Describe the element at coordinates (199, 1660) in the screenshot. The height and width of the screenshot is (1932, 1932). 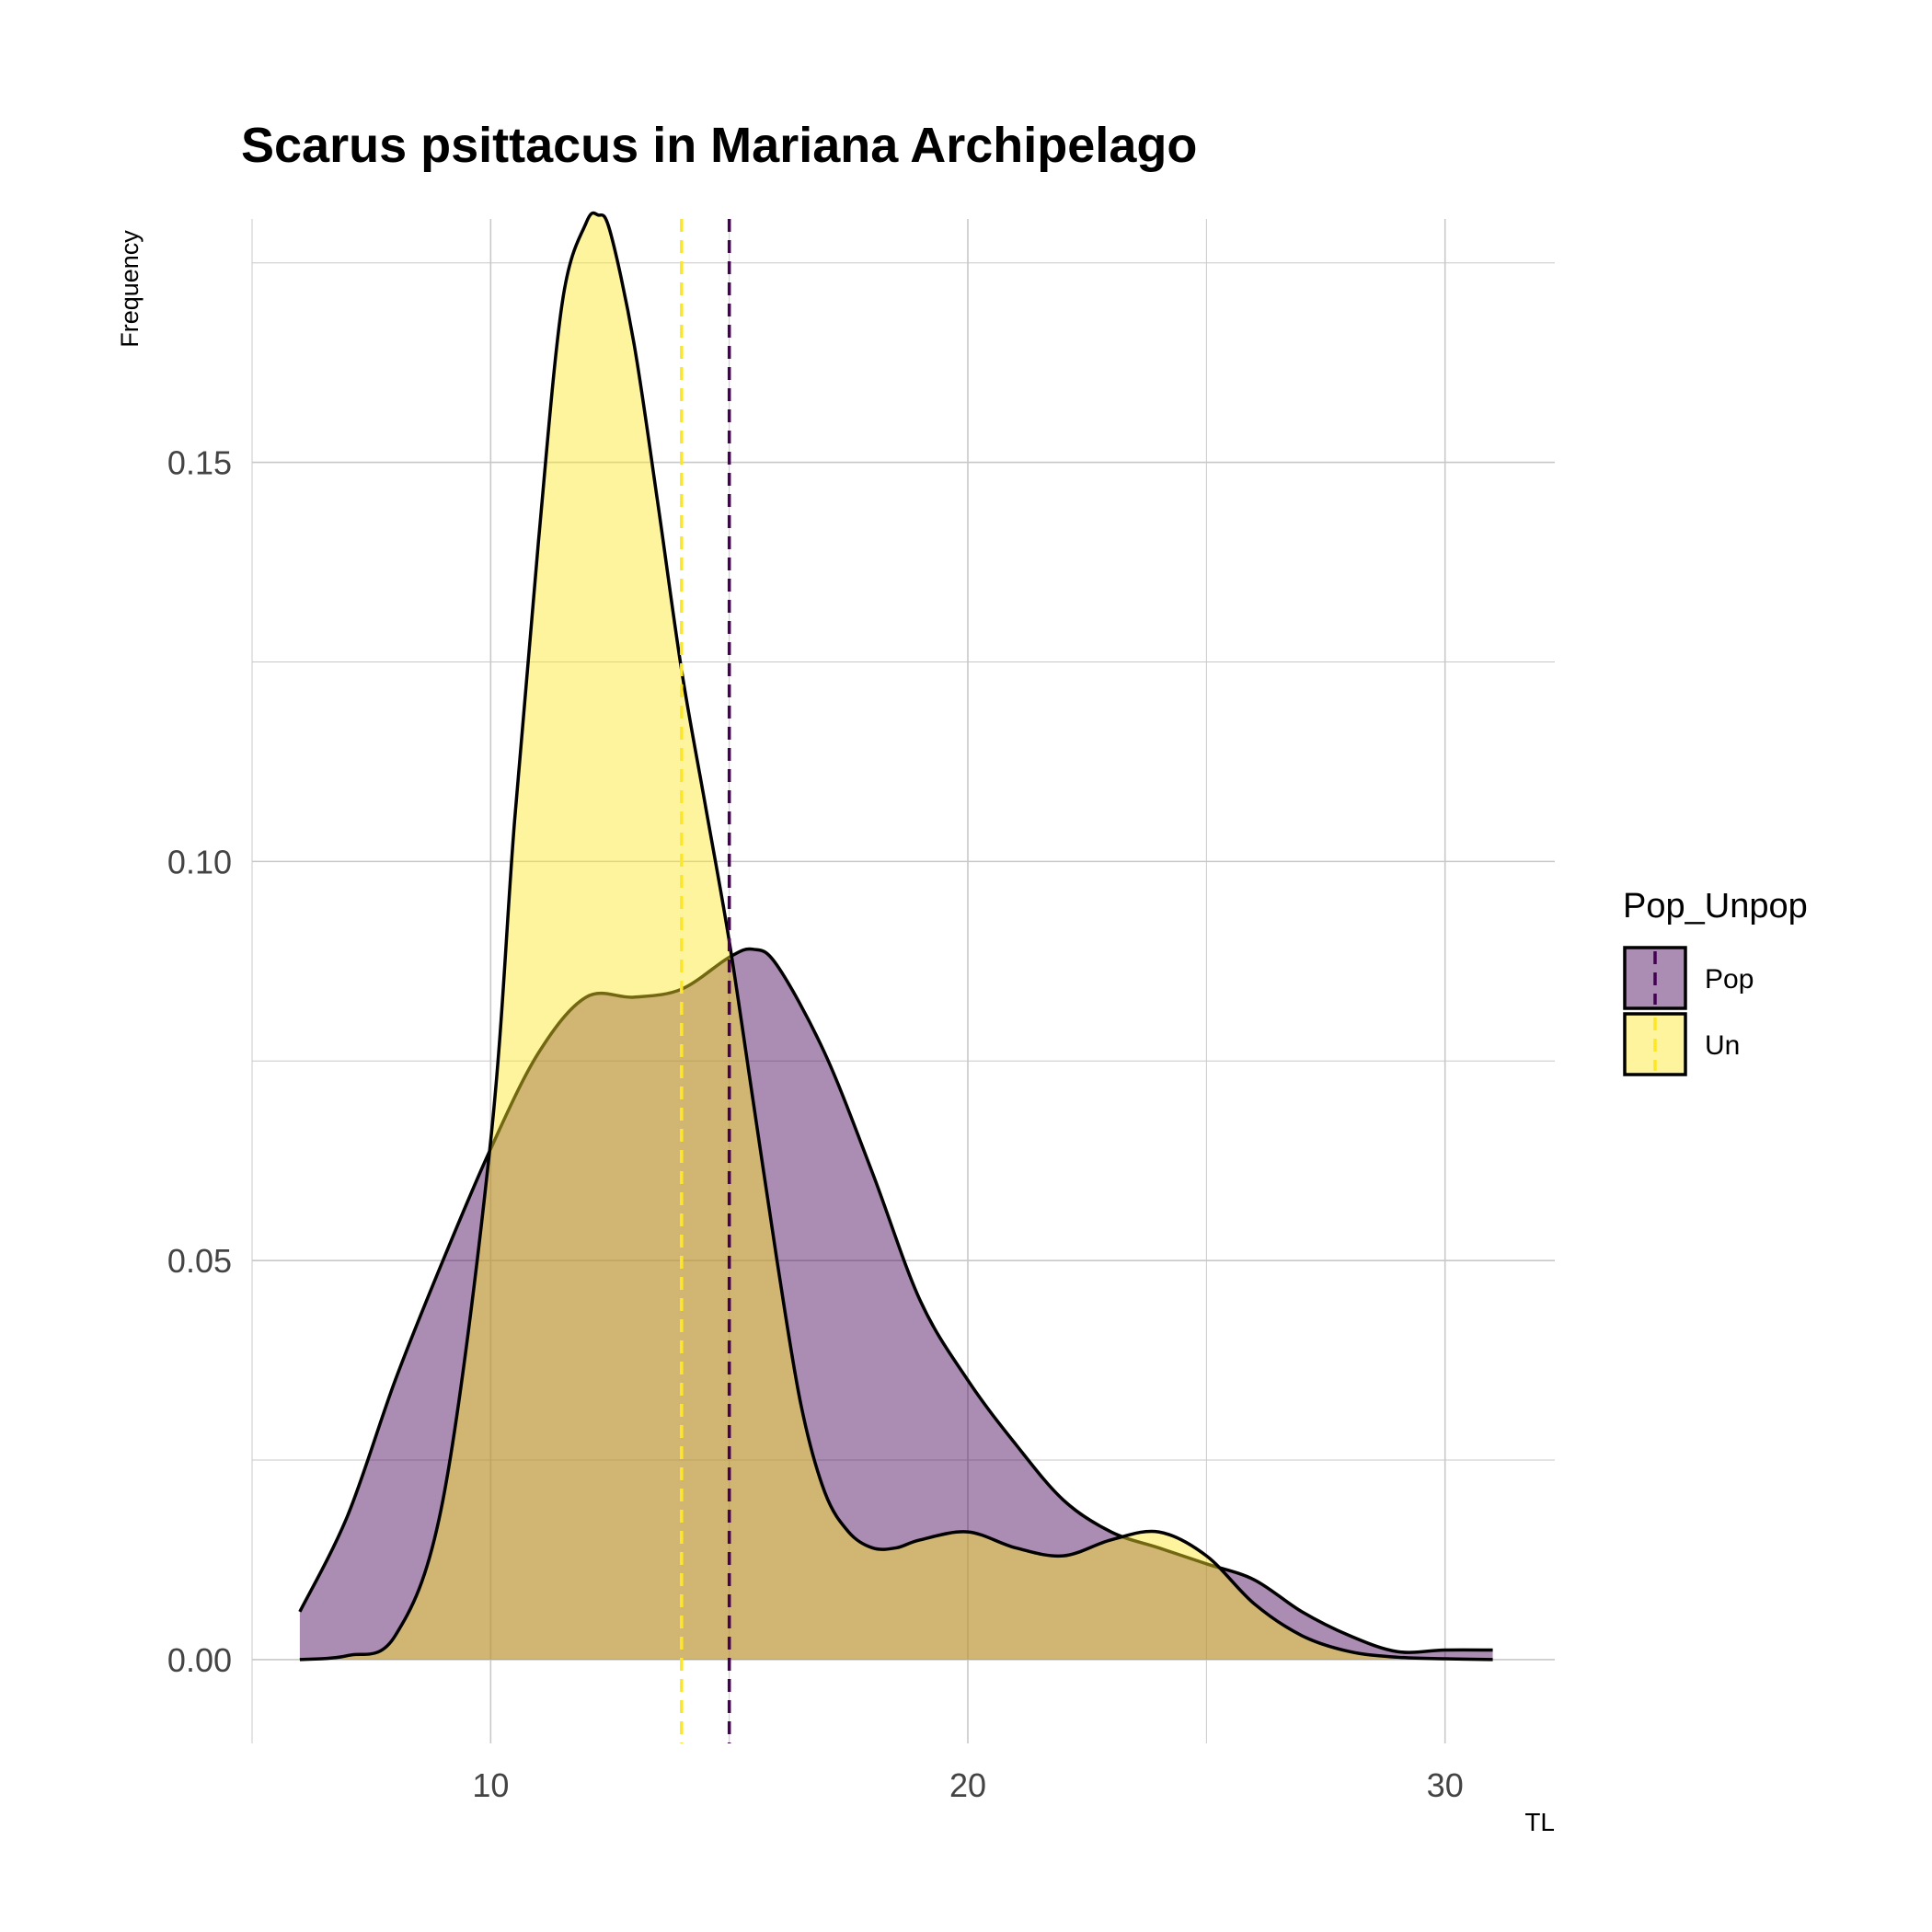
I see `y-tick-label: 0.00` at that location.